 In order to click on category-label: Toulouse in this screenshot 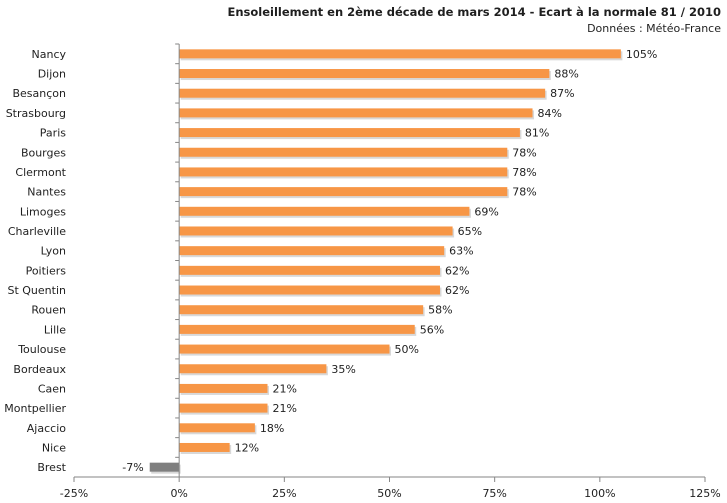, I will do `click(41, 349)`.